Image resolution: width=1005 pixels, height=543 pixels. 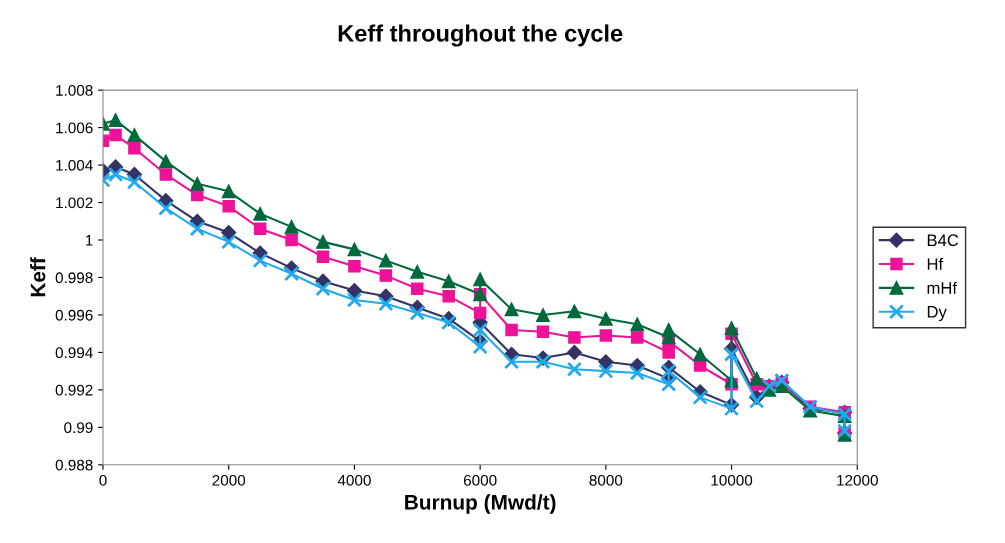 What do you see at coordinates (74, 465) in the screenshot?
I see `y-tick-label: 0.988` at bounding box center [74, 465].